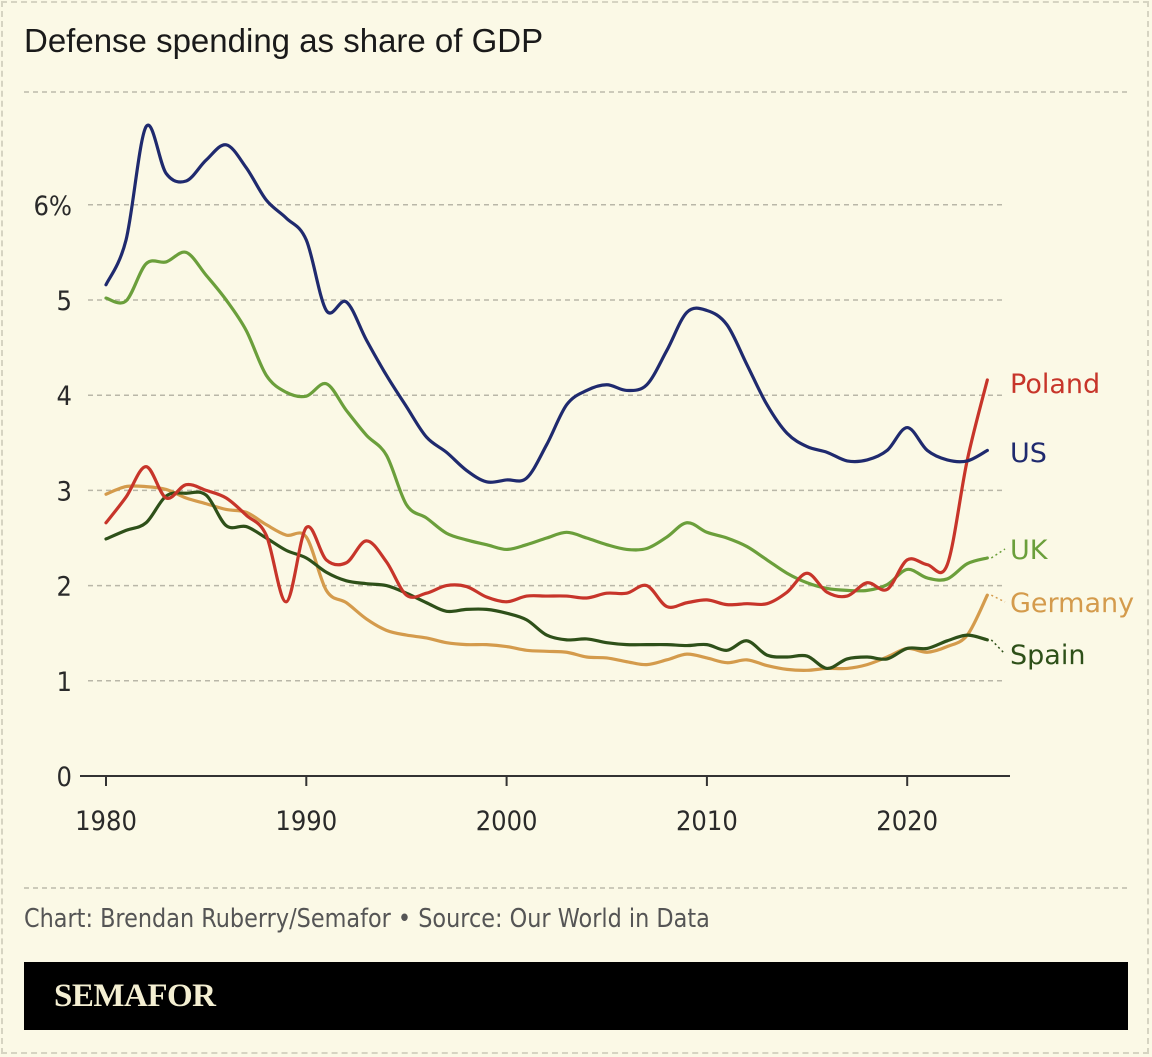 Image resolution: width=1152 pixels, height=1057 pixels. What do you see at coordinates (64, 396) in the screenshot?
I see `y-tick-label: 4` at bounding box center [64, 396].